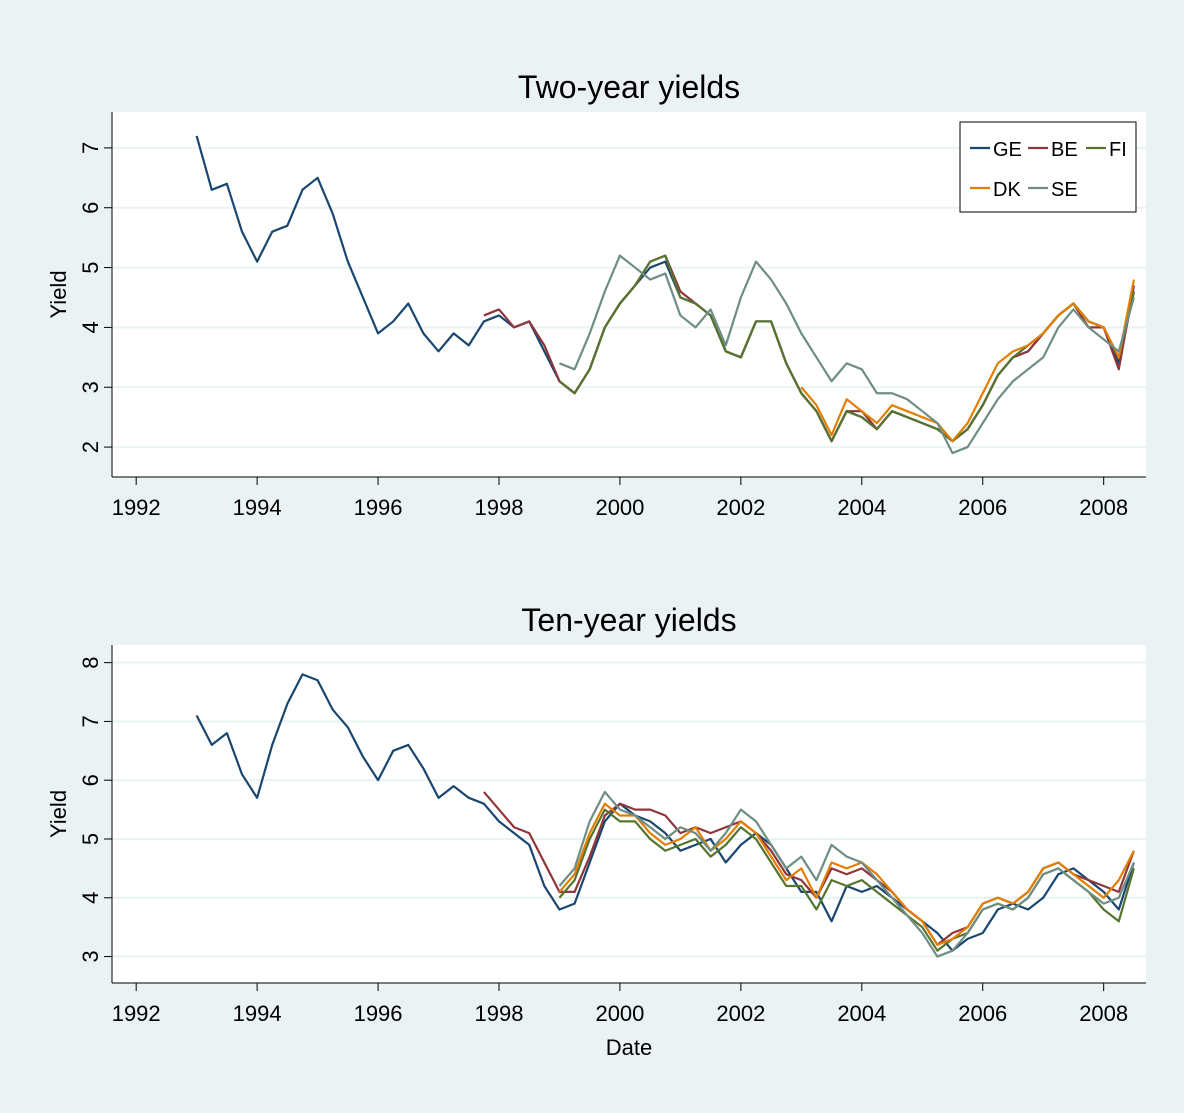  Describe the element at coordinates (1064, 150) in the screenshot. I see `legend-label: BE` at that location.